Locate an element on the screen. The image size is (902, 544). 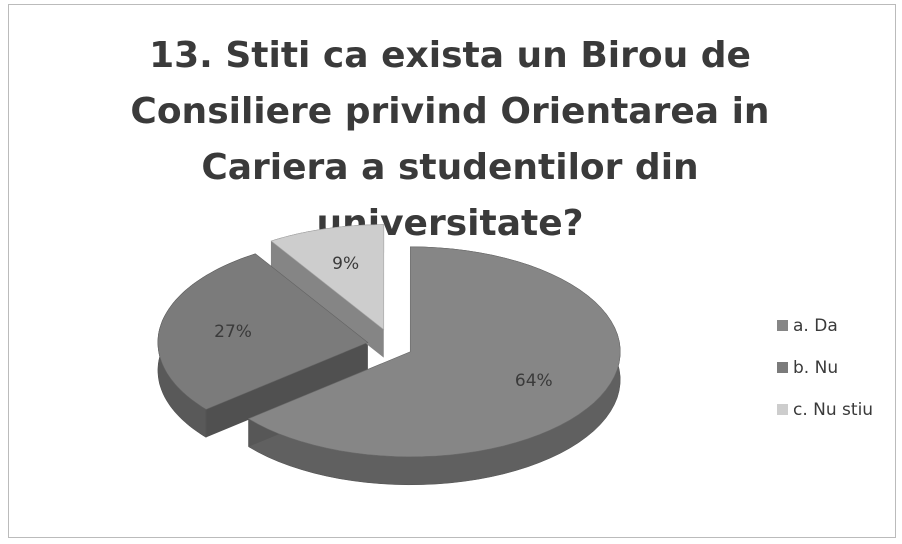
legend-label: a. Da is located at coordinates (815, 326).